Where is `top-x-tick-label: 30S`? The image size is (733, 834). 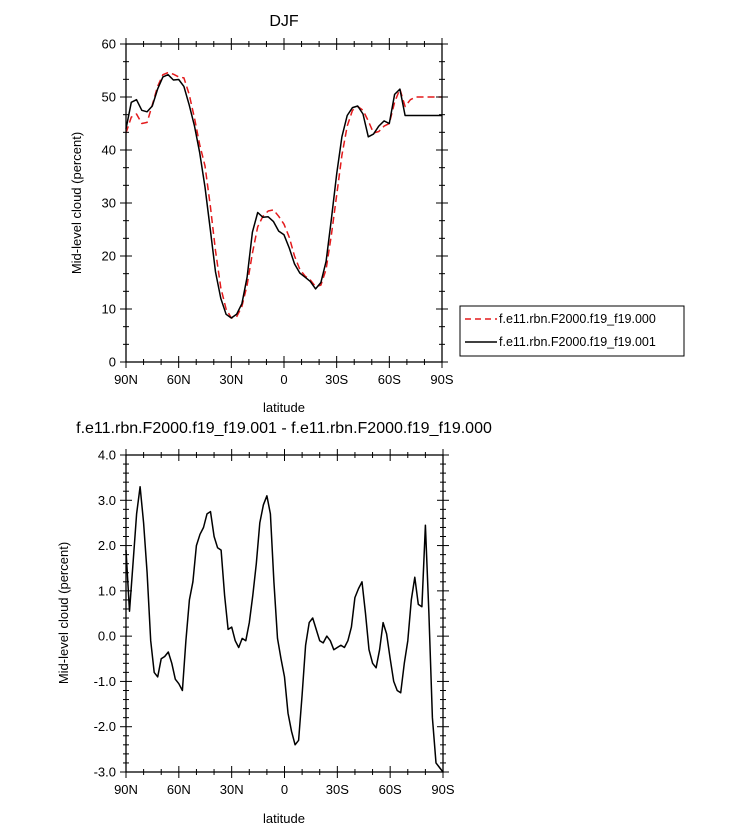 top-x-tick-label: 30S is located at coordinates (336, 379).